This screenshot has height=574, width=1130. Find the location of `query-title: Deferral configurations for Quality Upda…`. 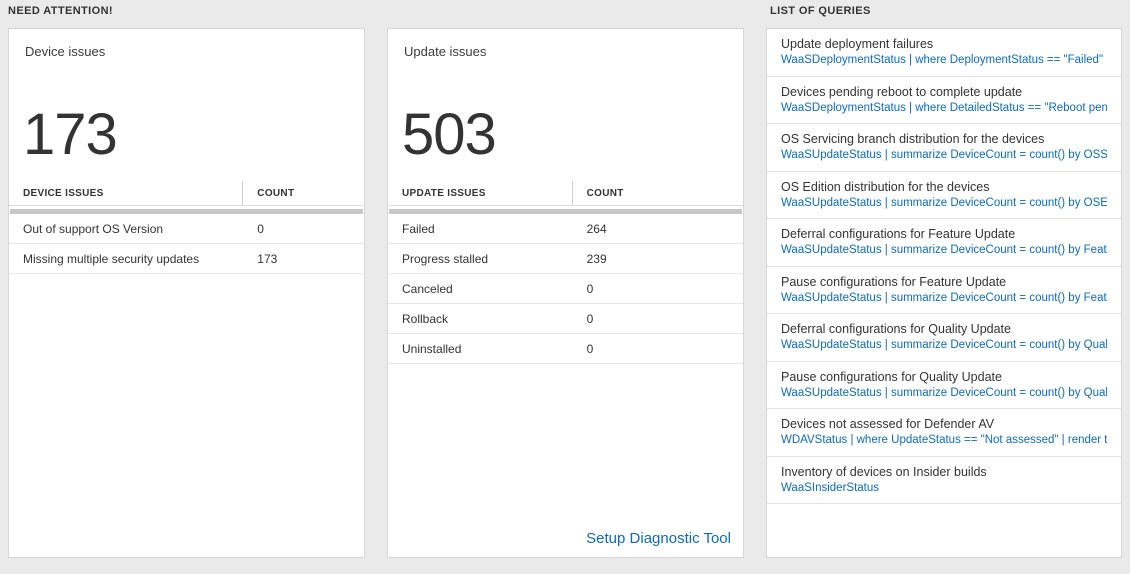

query-title: Deferral configurations for Quality Upda… is located at coordinates (896, 329).